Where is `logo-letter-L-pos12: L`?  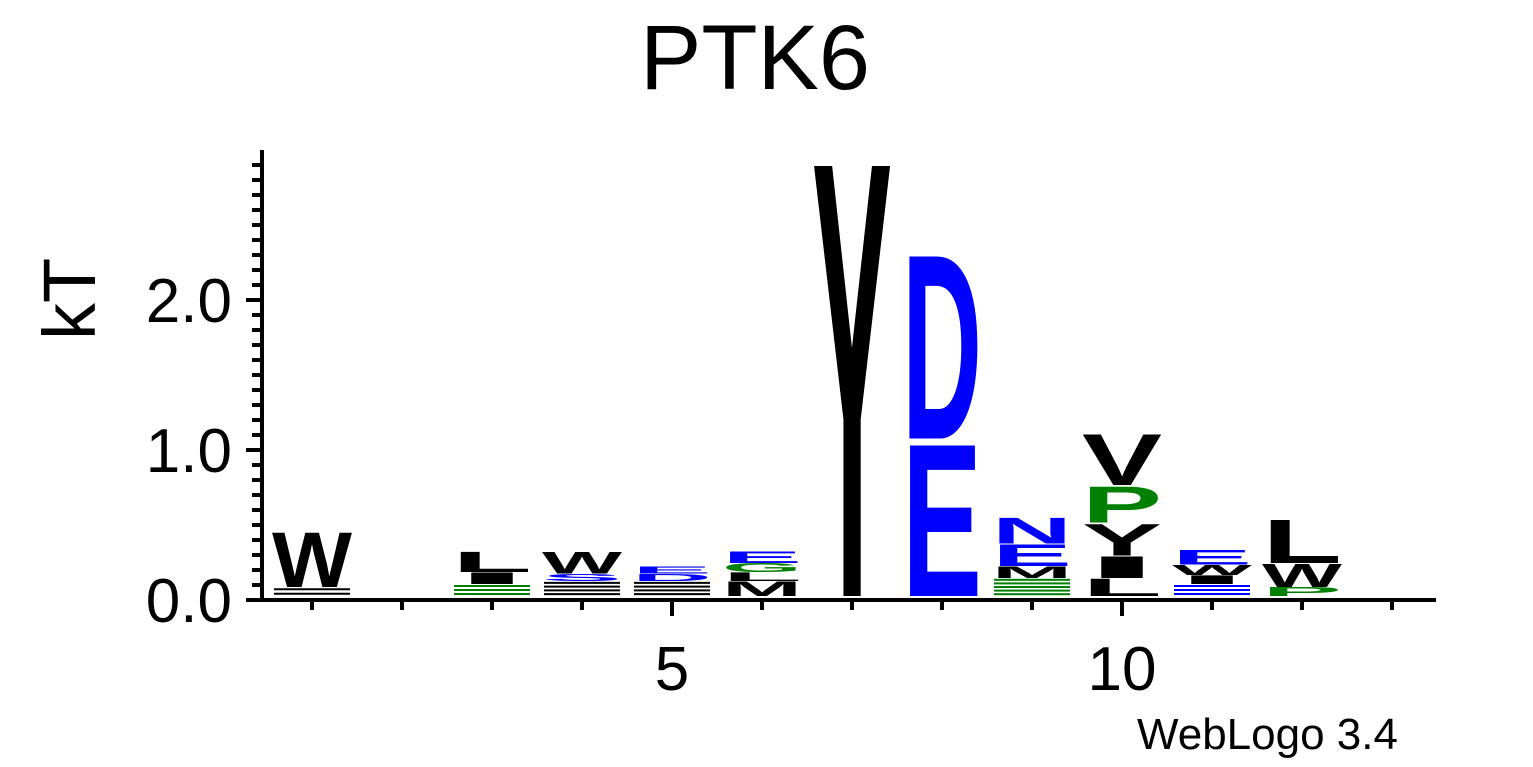
logo-letter-L-pos12: L is located at coordinates (1302, 542).